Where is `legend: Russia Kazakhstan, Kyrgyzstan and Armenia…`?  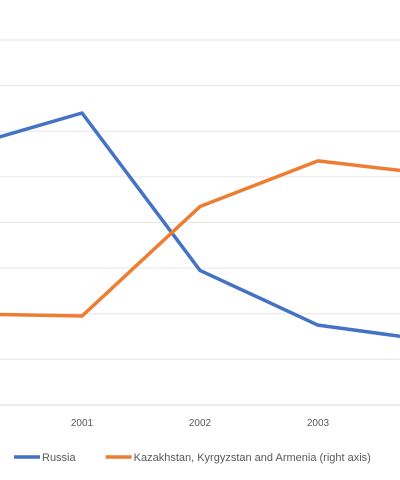
legend: Russia Kazakhstan, Kyrgyzstan and Armenia… is located at coordinates (192, 458).